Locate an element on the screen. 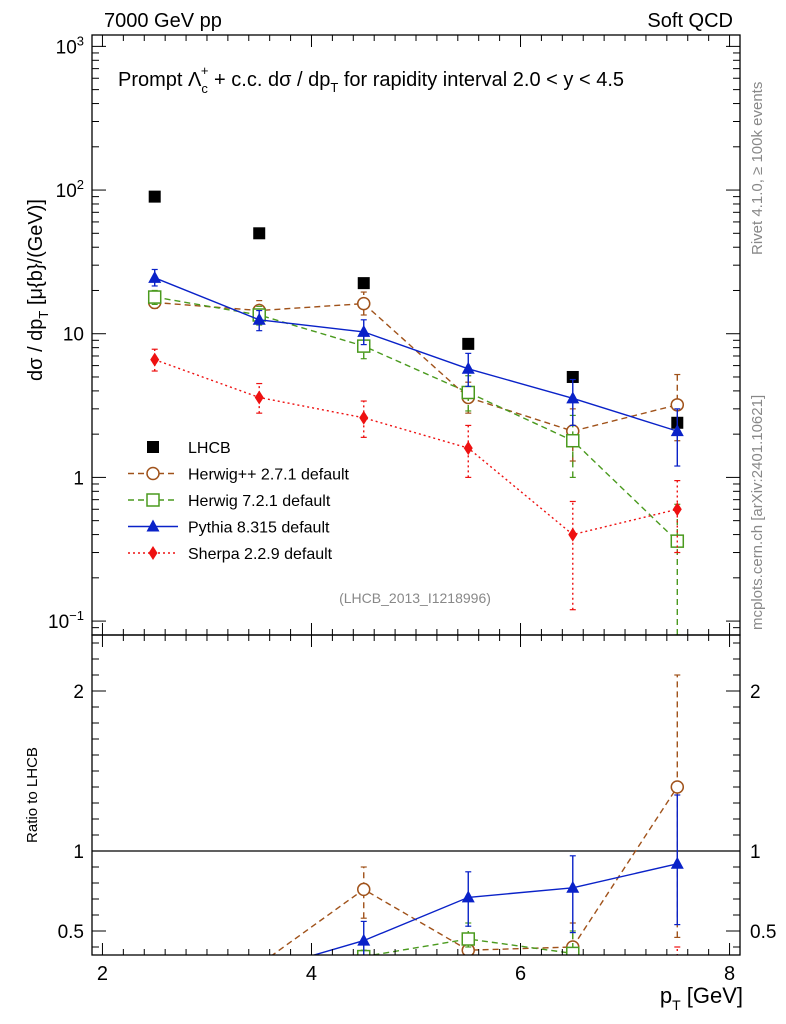 The height and width of the screenshot is (1024, 786). mcplots-label: mcplots.cern.ch [arXiv:2401.10621] is located at coordinates (757, 512).